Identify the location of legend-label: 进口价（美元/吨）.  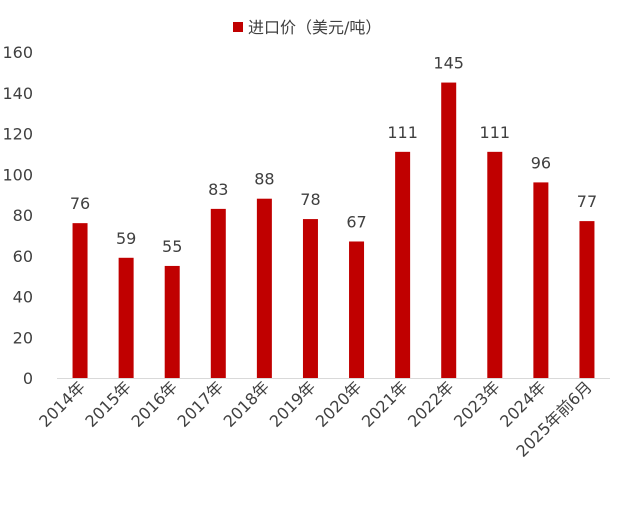
(314, 27).